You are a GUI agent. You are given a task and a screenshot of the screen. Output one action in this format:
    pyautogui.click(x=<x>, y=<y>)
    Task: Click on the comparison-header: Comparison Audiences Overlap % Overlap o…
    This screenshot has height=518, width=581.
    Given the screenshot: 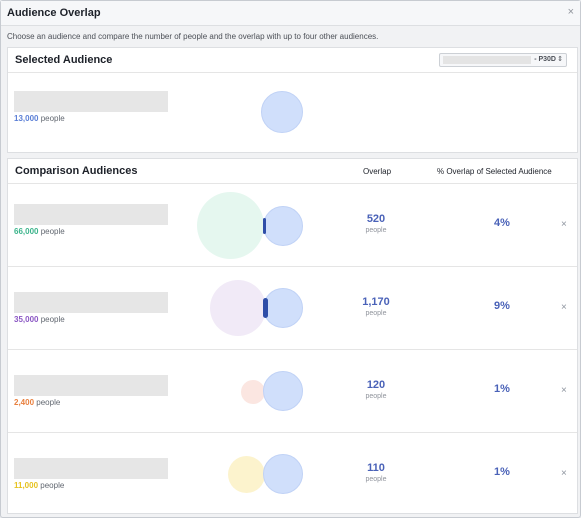 What is the action you would take?
    pyautogui.click(x=292, y=171)
    